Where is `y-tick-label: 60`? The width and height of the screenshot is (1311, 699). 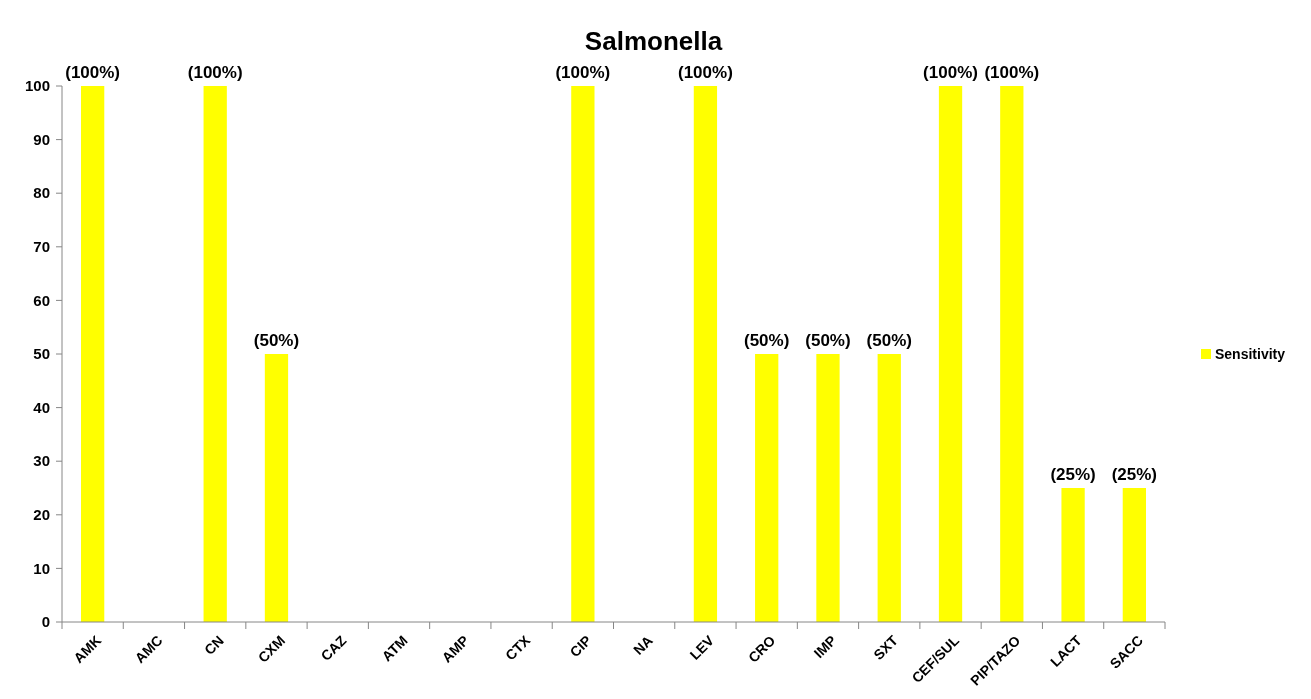
y-tick-label: 60 is located at coordinates (41, 300).